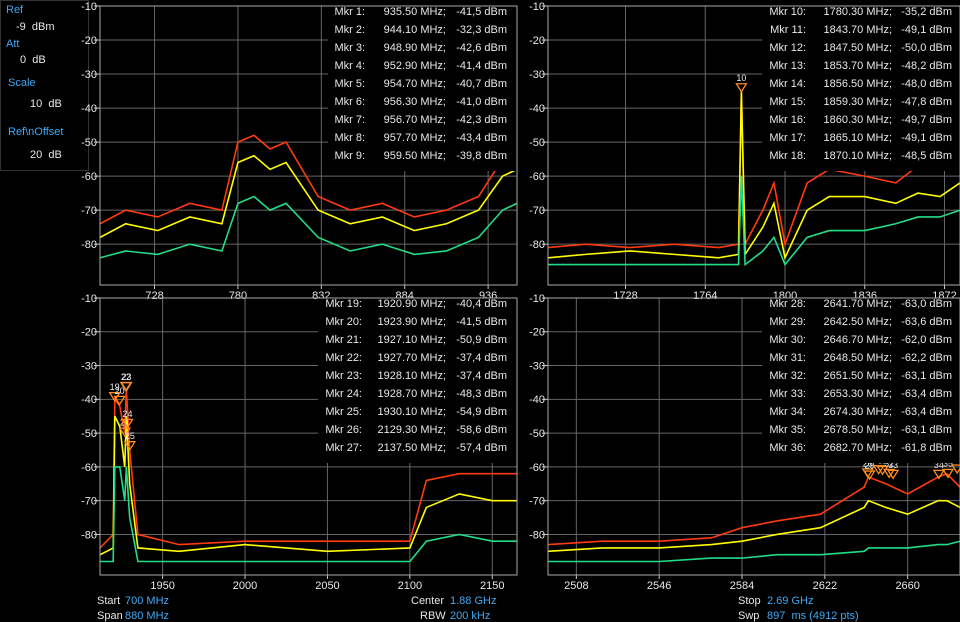 This screenshot has height=622, width=960. What do you see at coordinates (128, 414) in the screenshot?
I see `marker-number: 24` at bounding box center [128, 414].